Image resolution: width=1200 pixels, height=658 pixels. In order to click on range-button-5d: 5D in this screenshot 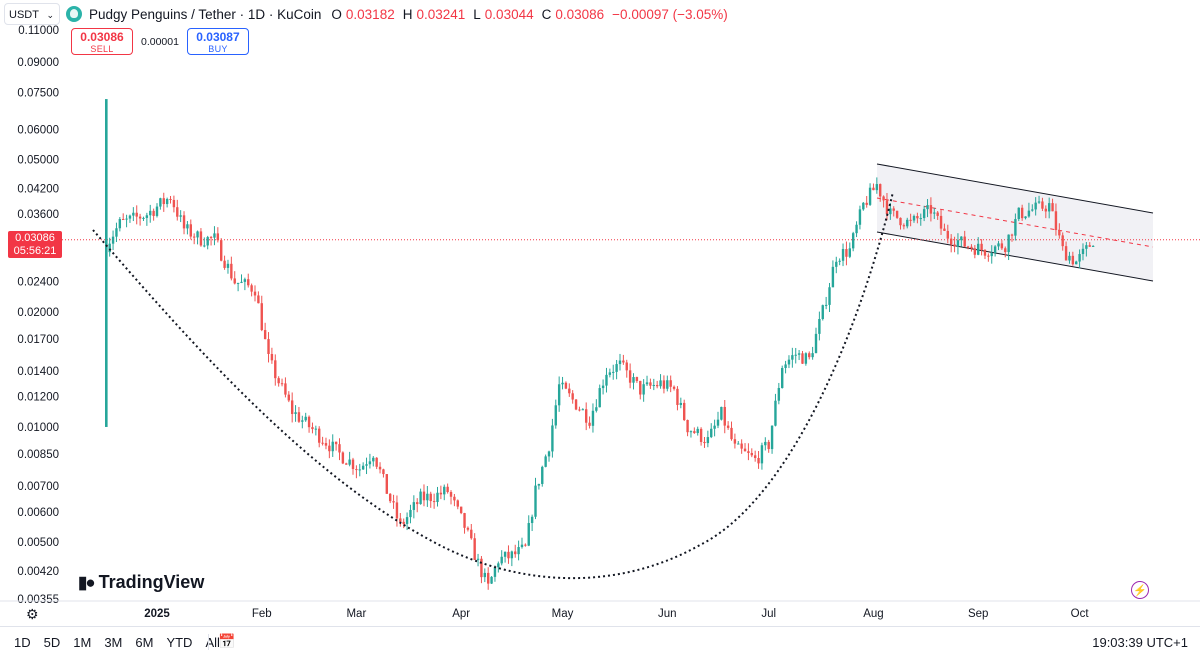, I will do `click(52, 642)`.